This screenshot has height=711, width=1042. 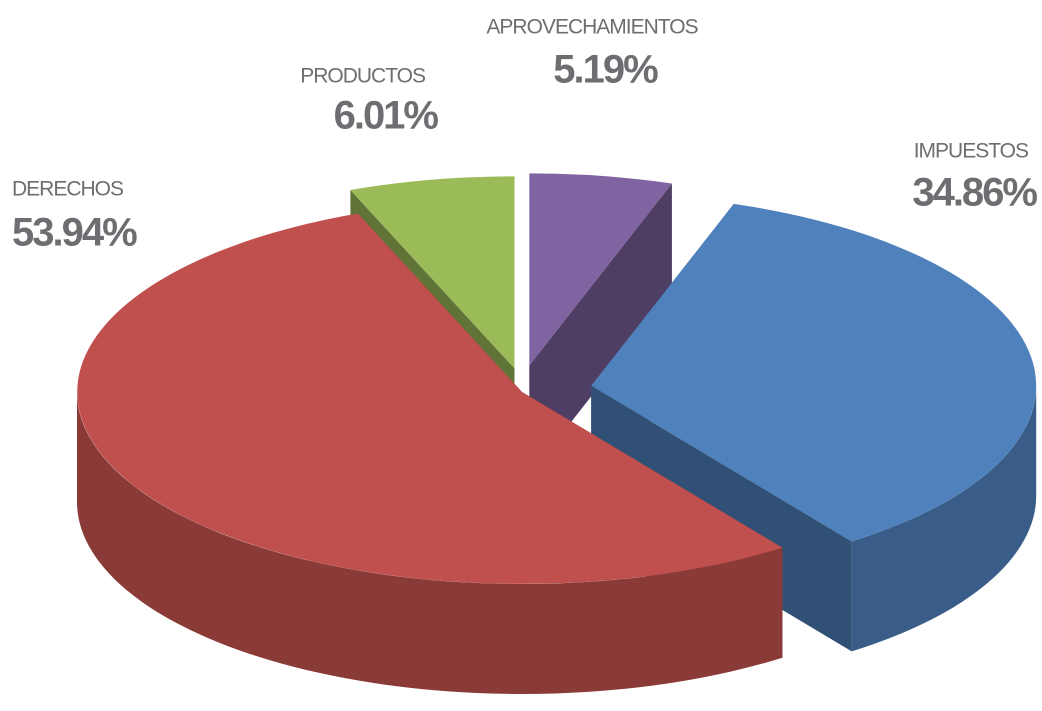 What do you see at coordinates (68, 189) in the screenshot?
I see `slice-name: DERECHOS` at bounding box center [68, 189].